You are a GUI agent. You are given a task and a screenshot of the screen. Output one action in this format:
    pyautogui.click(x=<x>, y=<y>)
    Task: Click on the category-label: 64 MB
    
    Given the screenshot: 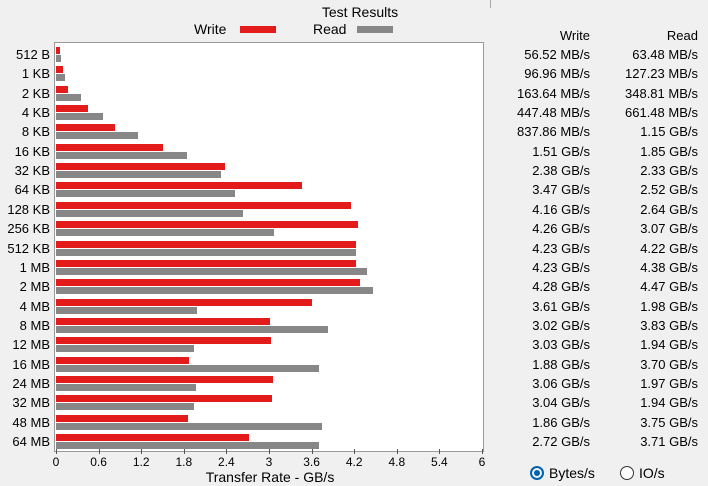 What is the action you would take?
    pyautogui.click(x=31, y=441)
    